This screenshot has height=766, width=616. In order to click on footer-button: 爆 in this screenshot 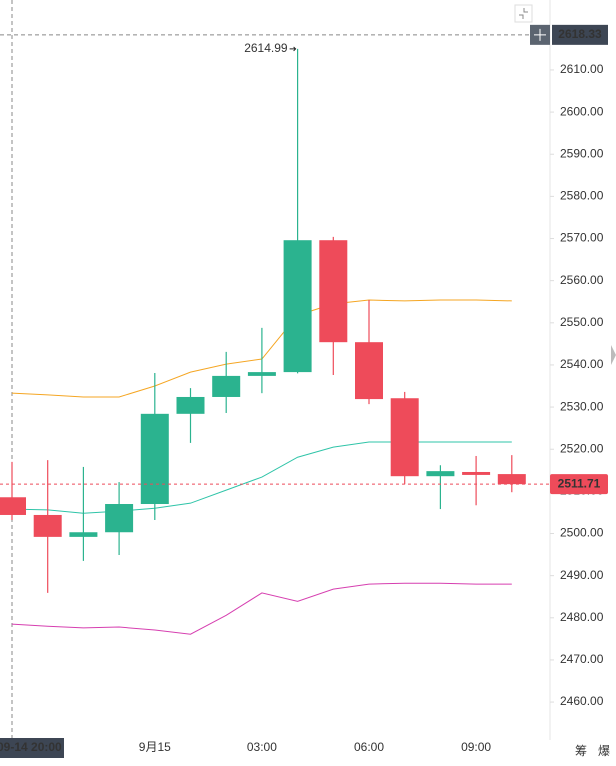, I will do `click(604, 751)`.